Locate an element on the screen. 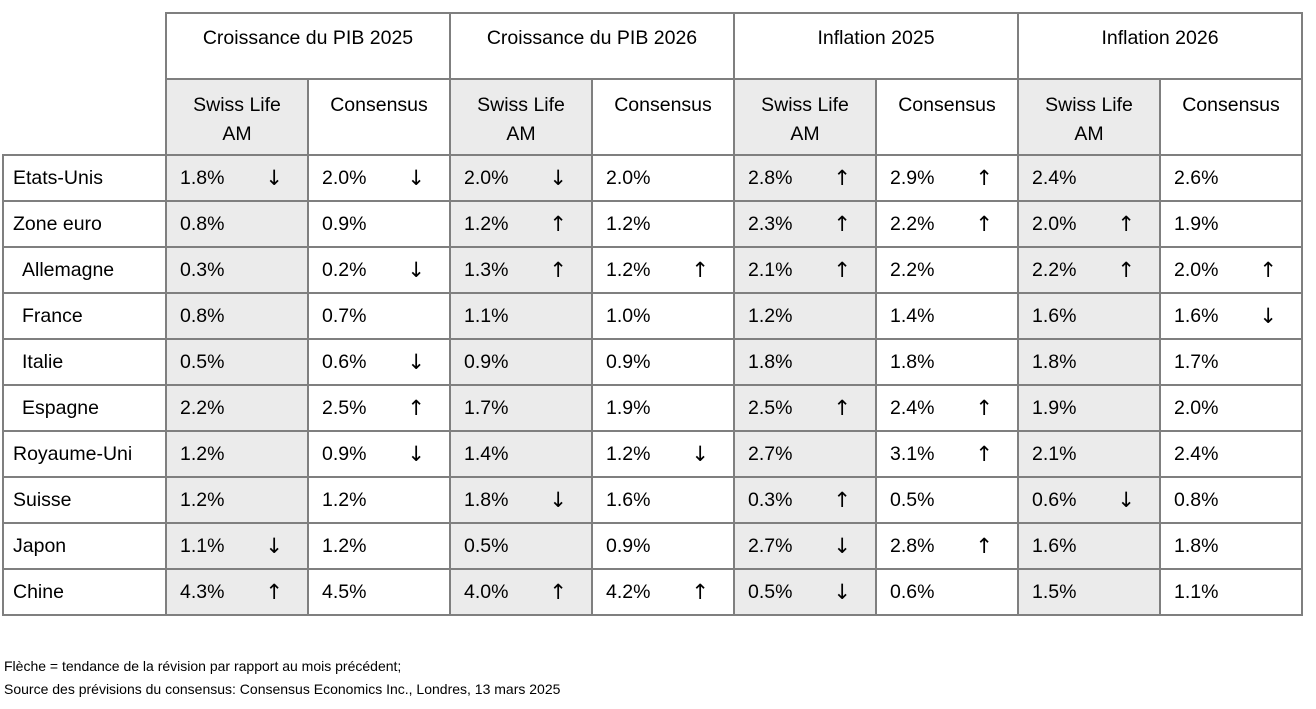 Image resolution: width=1316 pixels, height=709 pixels. forecast-cell: 1.8% ↓ is located at coordinates (521, 500).